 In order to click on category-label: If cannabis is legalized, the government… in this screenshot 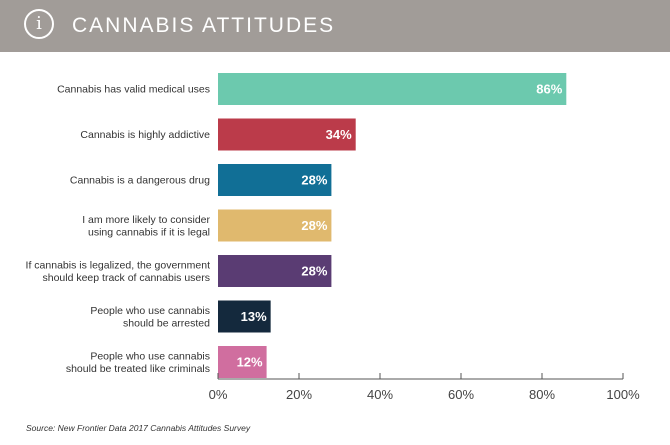, I will do `click(118, 271)`.